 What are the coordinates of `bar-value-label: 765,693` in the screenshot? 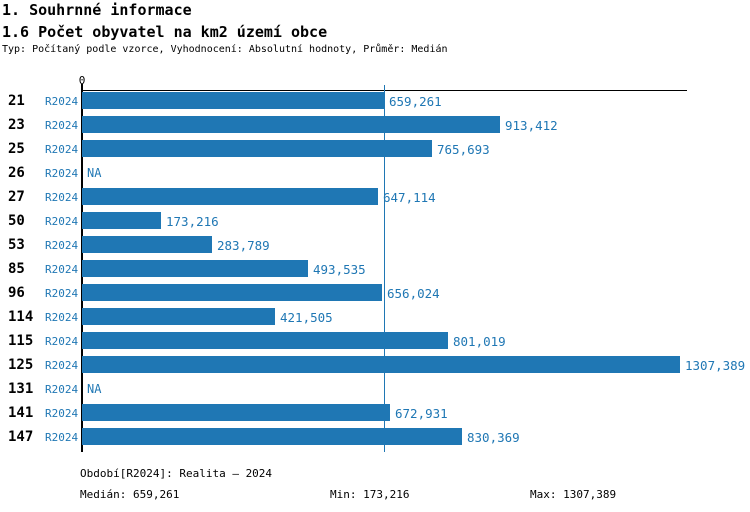 It's located at (463, 149).